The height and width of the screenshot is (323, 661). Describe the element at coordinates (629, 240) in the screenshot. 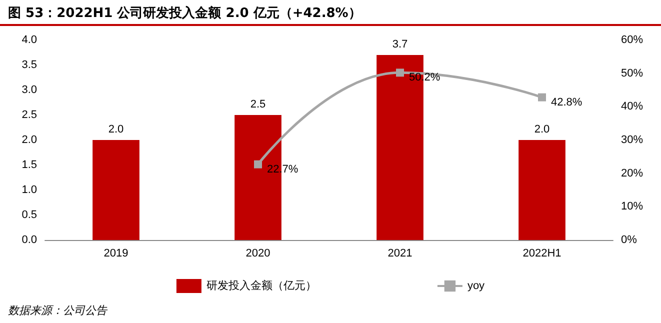

I see `y2-tick-label: 0%` at that location.